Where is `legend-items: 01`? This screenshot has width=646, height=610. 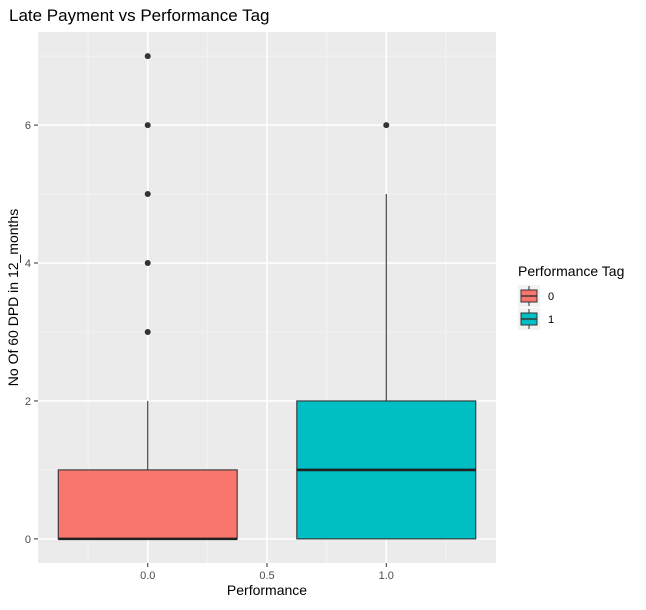
legend-items: 01 is located at coordinates (536, 307).